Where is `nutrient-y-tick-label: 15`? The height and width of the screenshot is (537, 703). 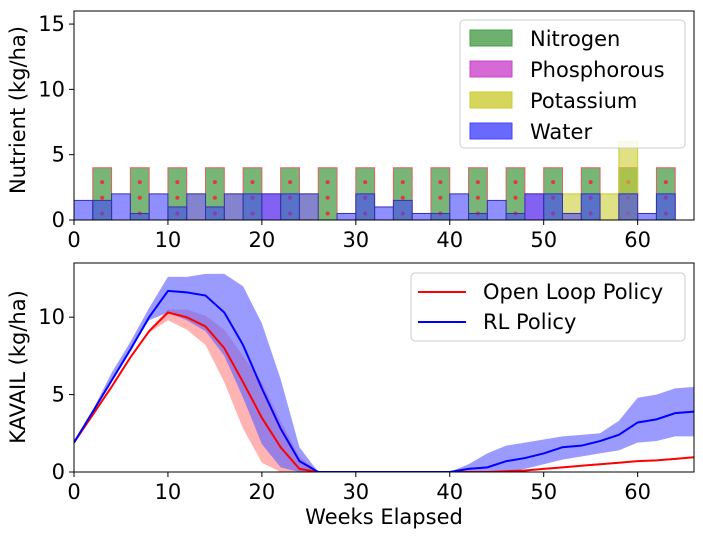
nutrient-y-tick-label: 15 is located at coordinates (51, 24).